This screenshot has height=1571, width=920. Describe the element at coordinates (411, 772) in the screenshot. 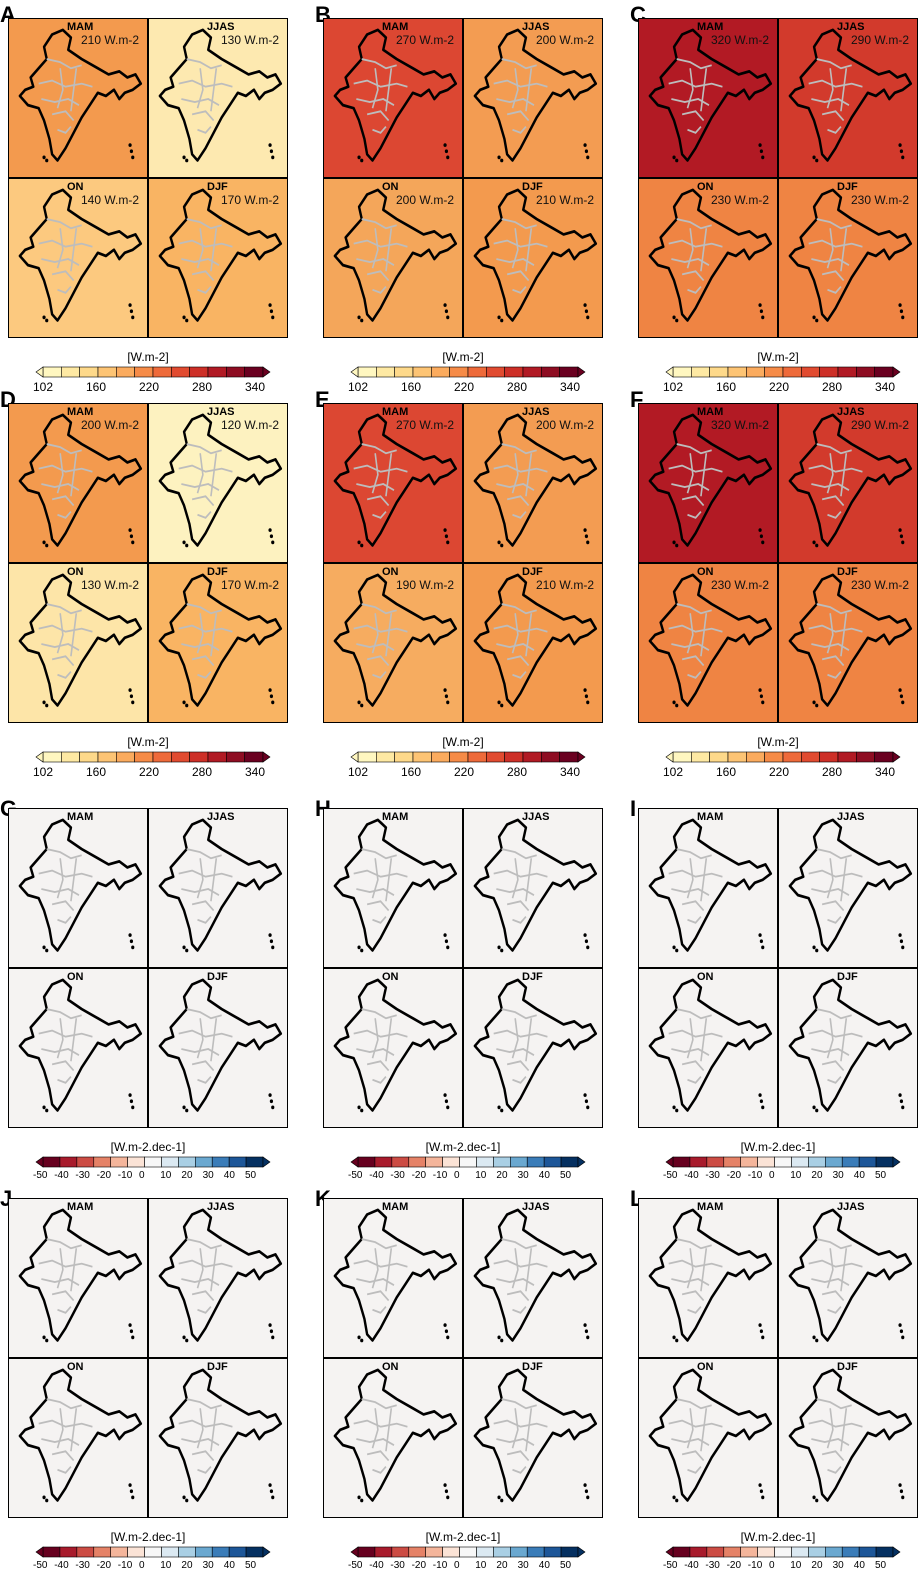

I see `colorbar-tick-label: 160` at that location.